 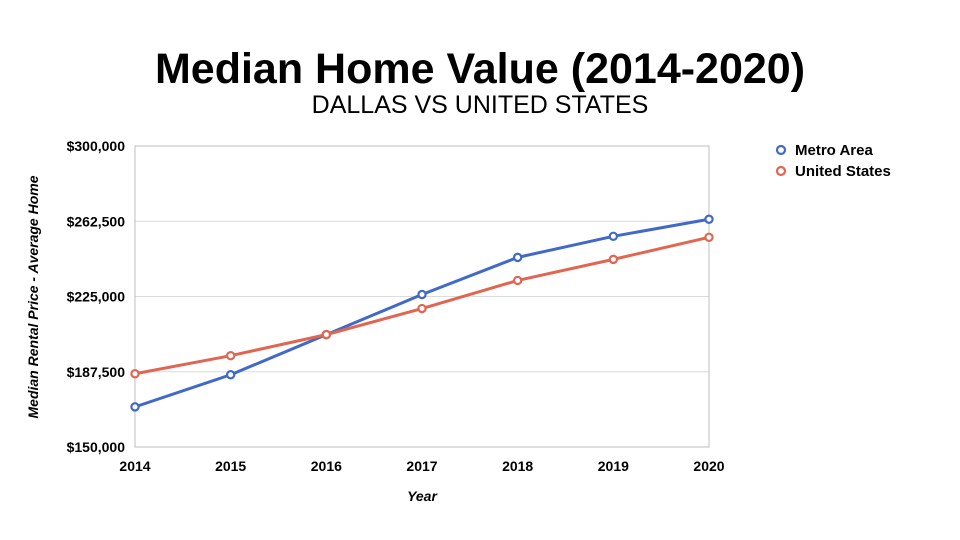 I want to click on chart-subtitle: DALLAS VS UNITED STATES, so click(x=480, y=105).